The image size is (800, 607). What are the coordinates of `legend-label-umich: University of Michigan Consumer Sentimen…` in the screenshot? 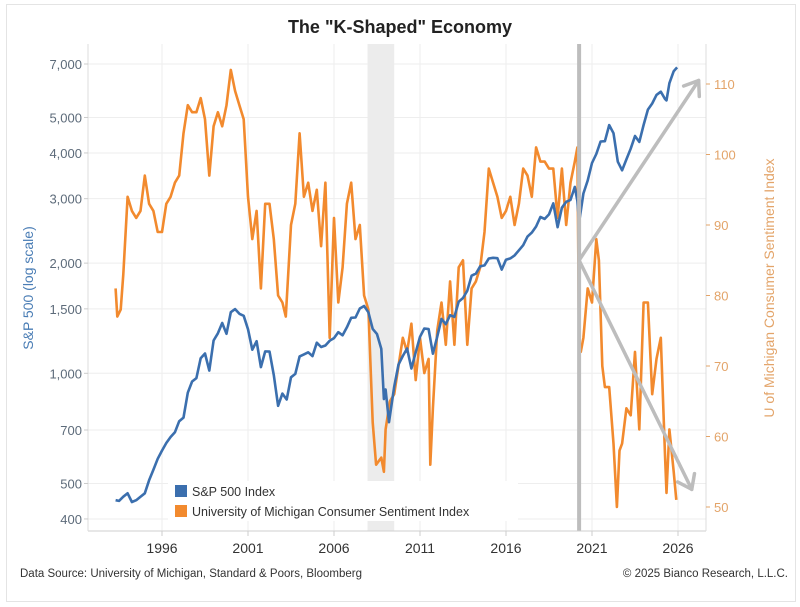 It's located at (331, 512).